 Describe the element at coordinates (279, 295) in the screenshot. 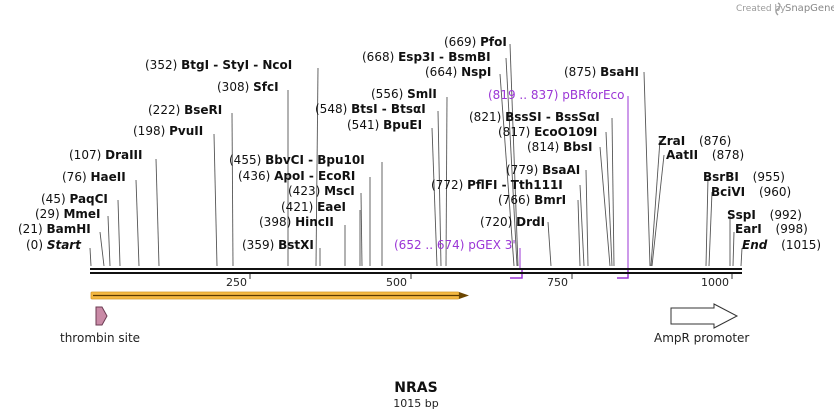

I see `orf-arrow` at that location.